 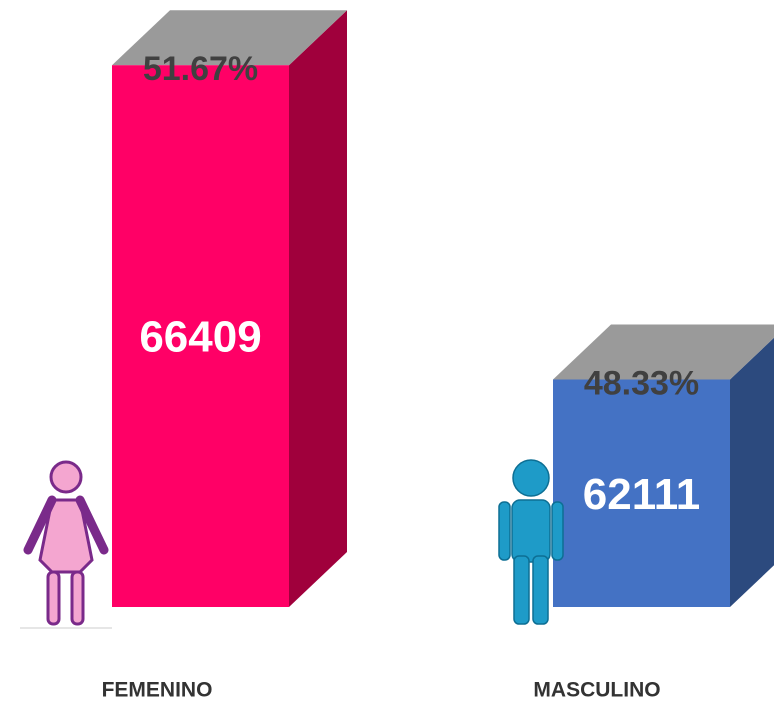 I want to click on man-icon, so click(x=531, y=542).